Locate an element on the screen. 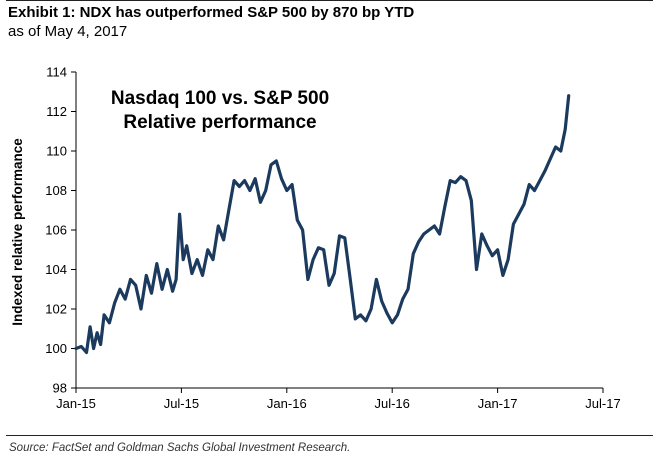  y-axis-label: Indexed relative performance is located at coordinates (17, 232).